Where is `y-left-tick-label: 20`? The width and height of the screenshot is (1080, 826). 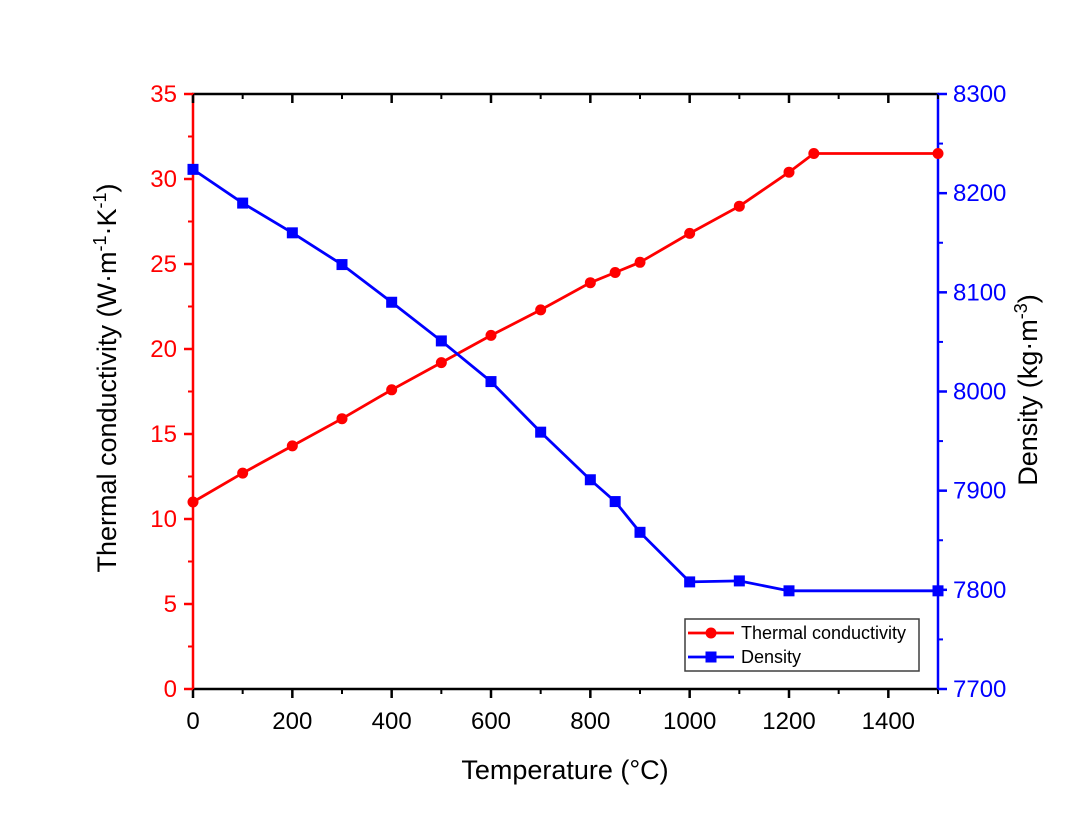 y-left-tick-label: 20 is located at coordinates (163, 349).